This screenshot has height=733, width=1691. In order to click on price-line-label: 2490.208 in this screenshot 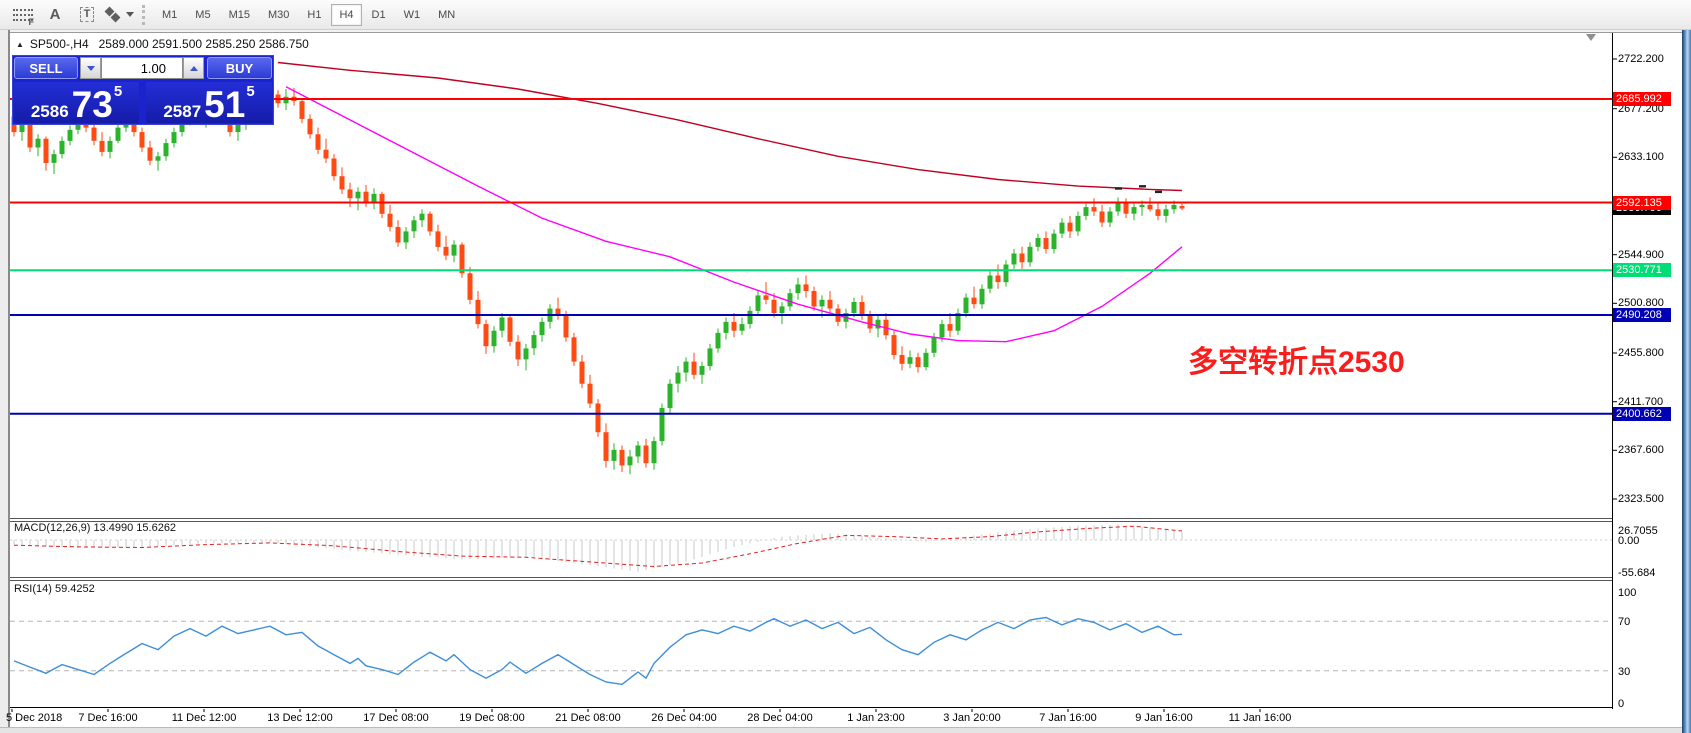, I will do `click(1642, 315)`.